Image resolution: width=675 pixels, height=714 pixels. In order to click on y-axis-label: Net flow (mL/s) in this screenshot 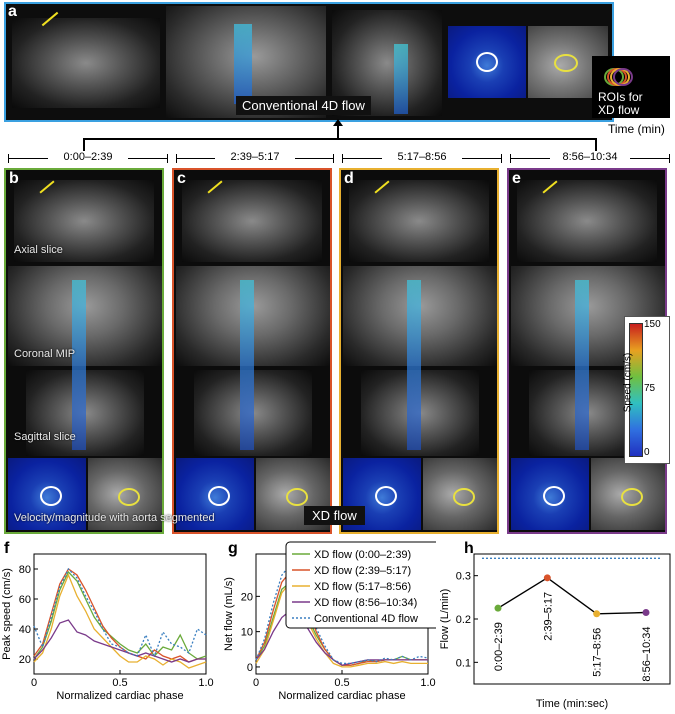, I will do `click(229, 614)`.